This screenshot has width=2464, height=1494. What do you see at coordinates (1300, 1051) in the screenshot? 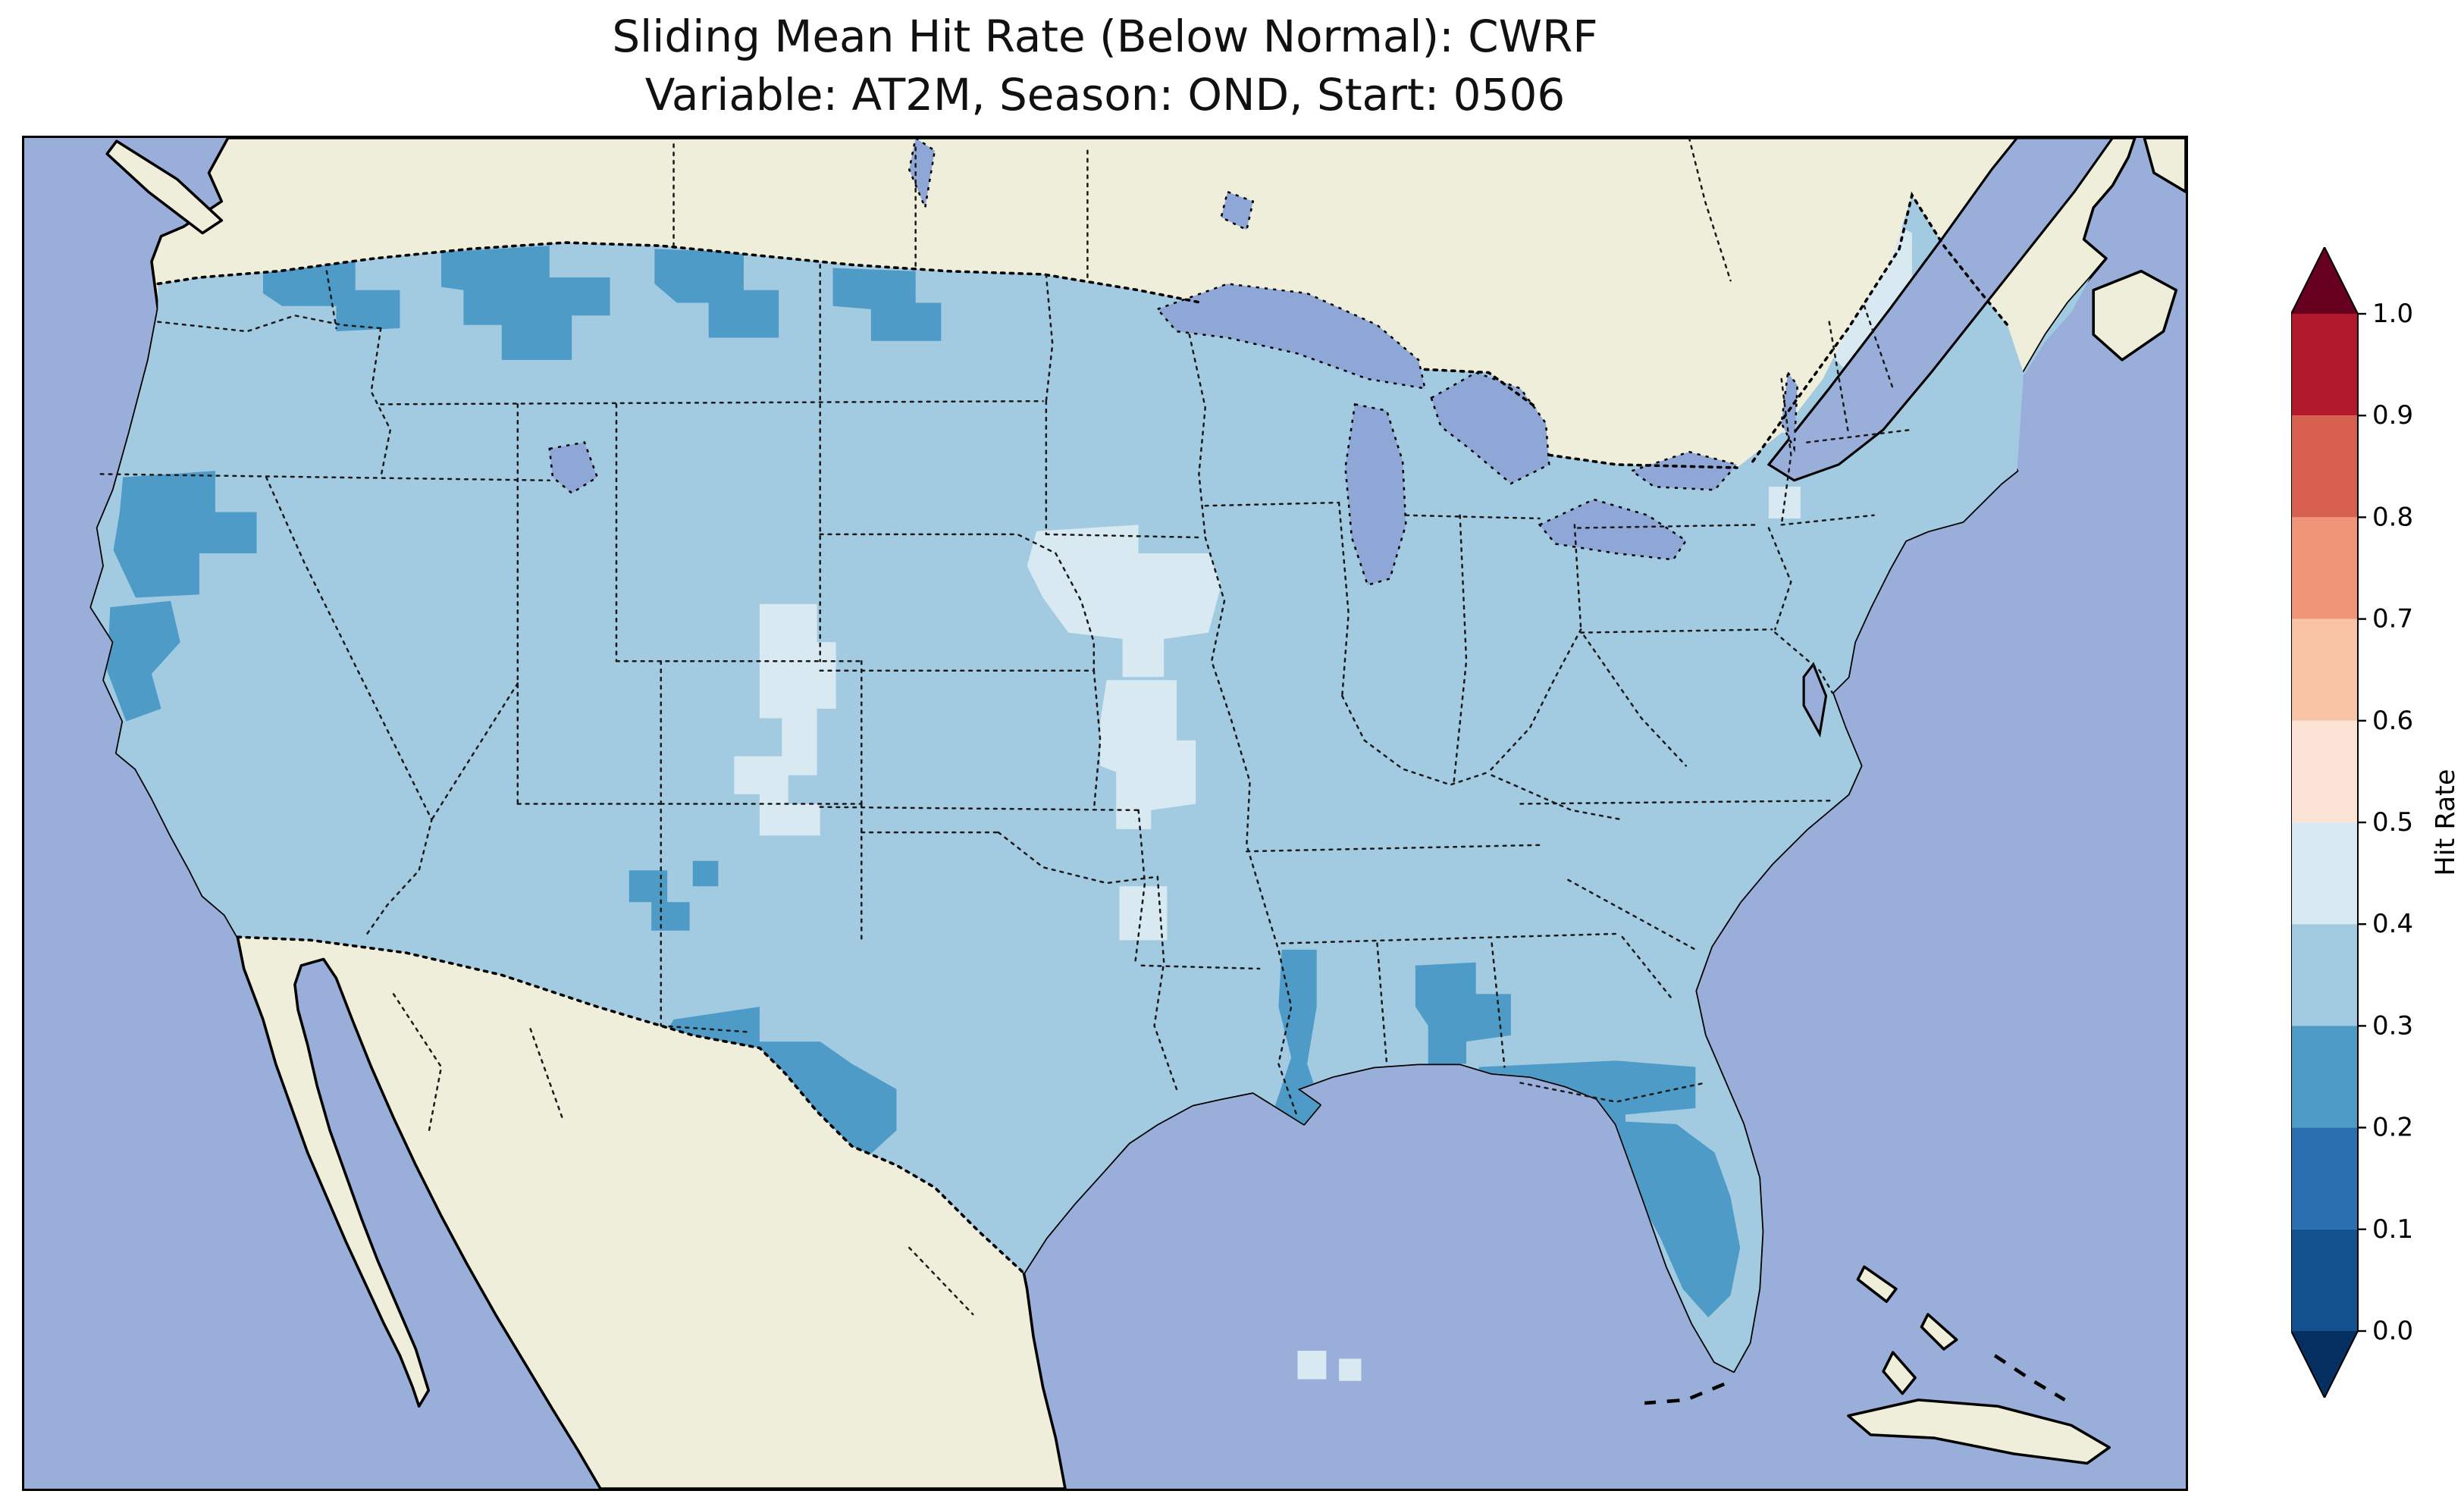
I see `patch-mississippi-corridor` at bounding box center [1300, 1051].